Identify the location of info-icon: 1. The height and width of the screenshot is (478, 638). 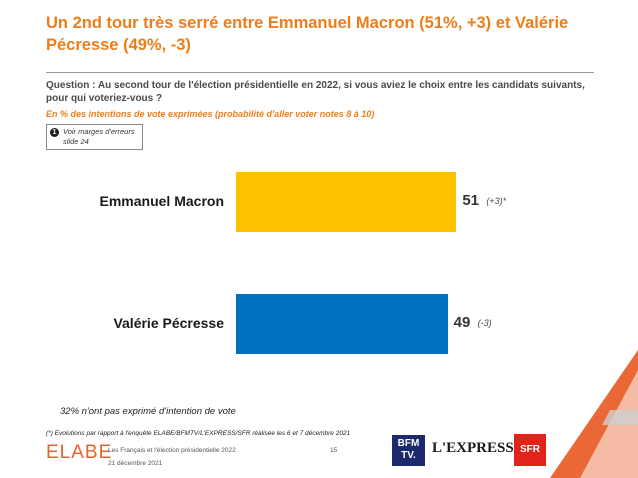
(54, 132).